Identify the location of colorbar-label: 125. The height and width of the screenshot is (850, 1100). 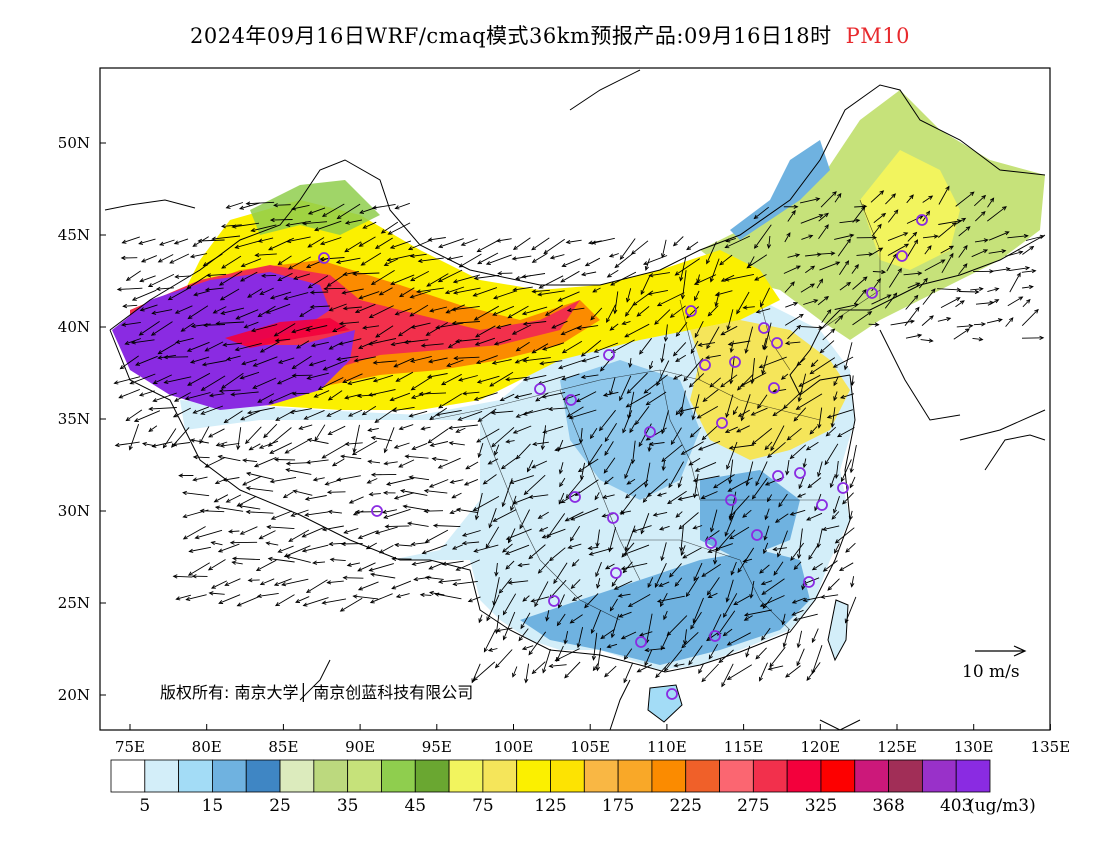
(550, 806).